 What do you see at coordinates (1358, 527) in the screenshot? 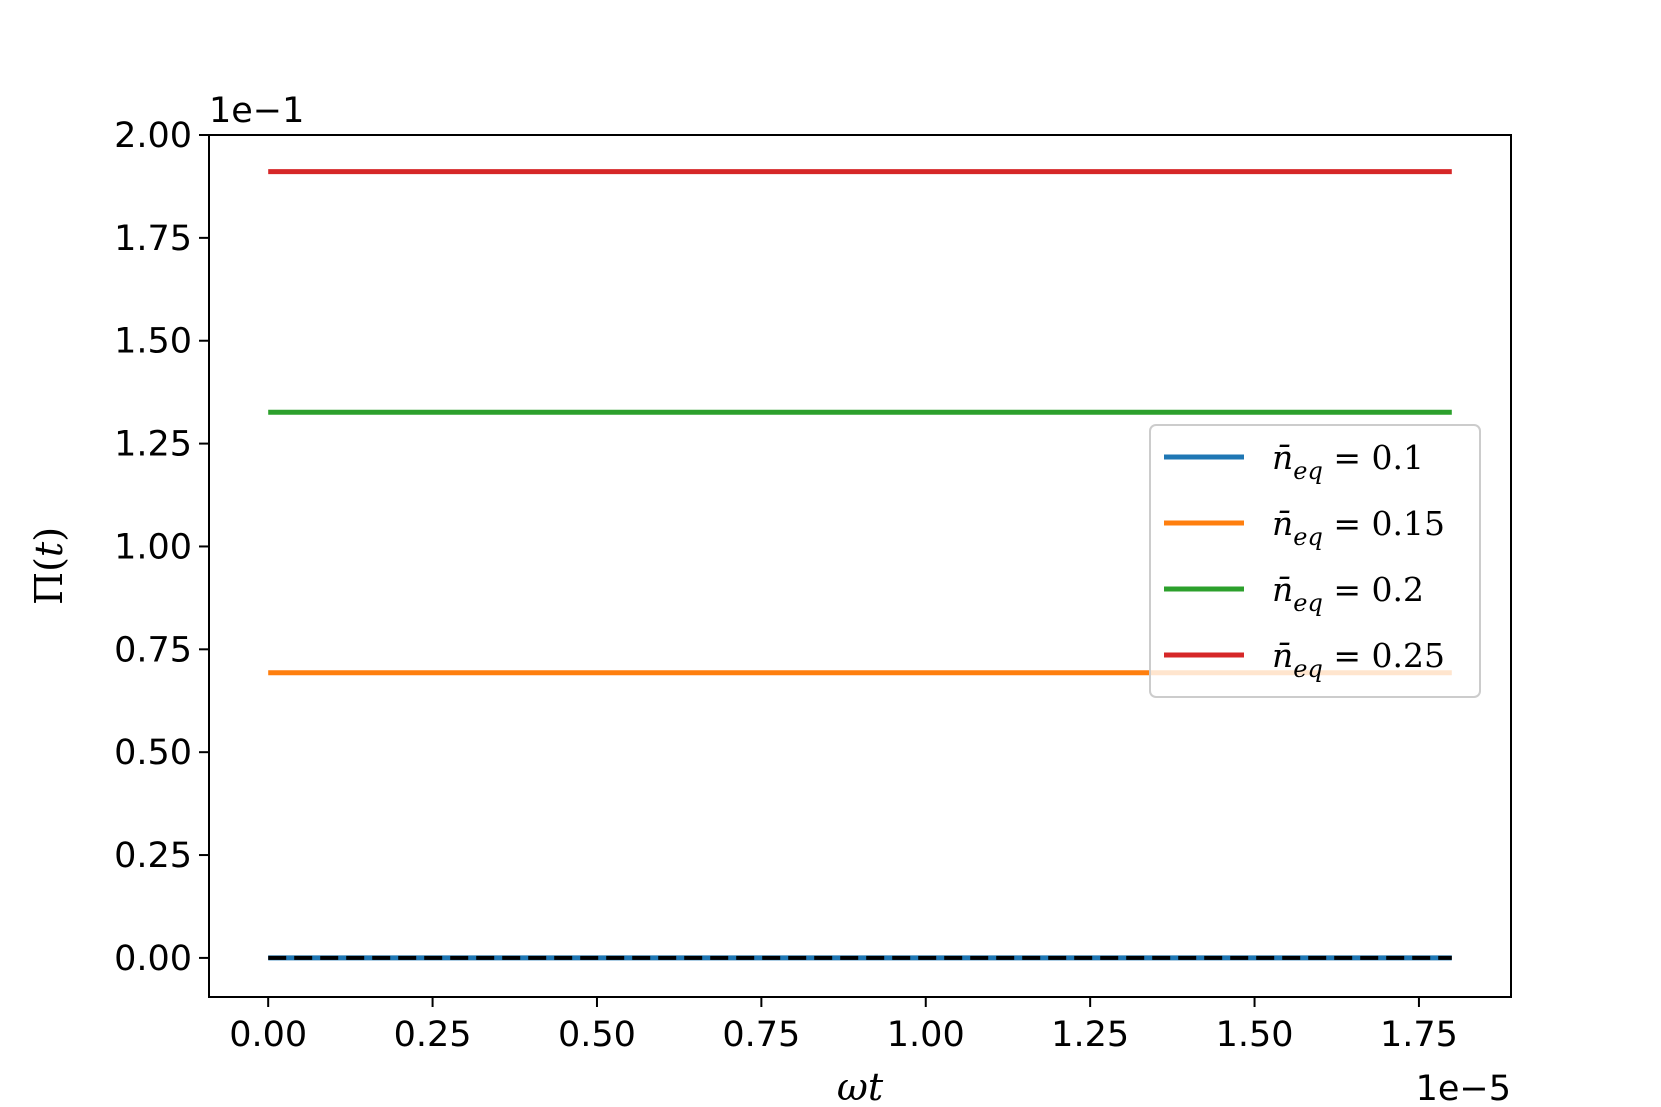
I see `legend-label-2: n̄eq = 0.15` at bounding box center [1358, 527].